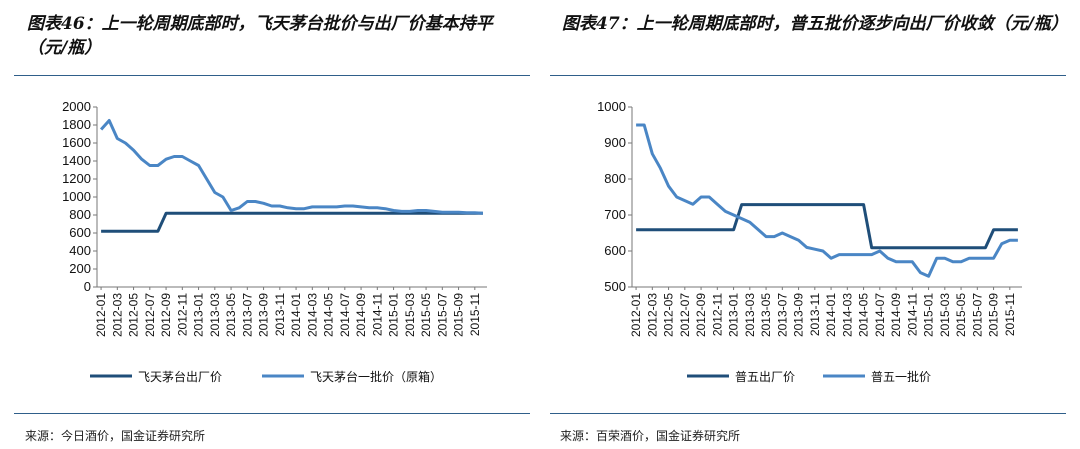  What do you see at coordinates (76, 160) in the screenshot?
I see `y-tick-label: 1400` at bounding box center [76, 160].